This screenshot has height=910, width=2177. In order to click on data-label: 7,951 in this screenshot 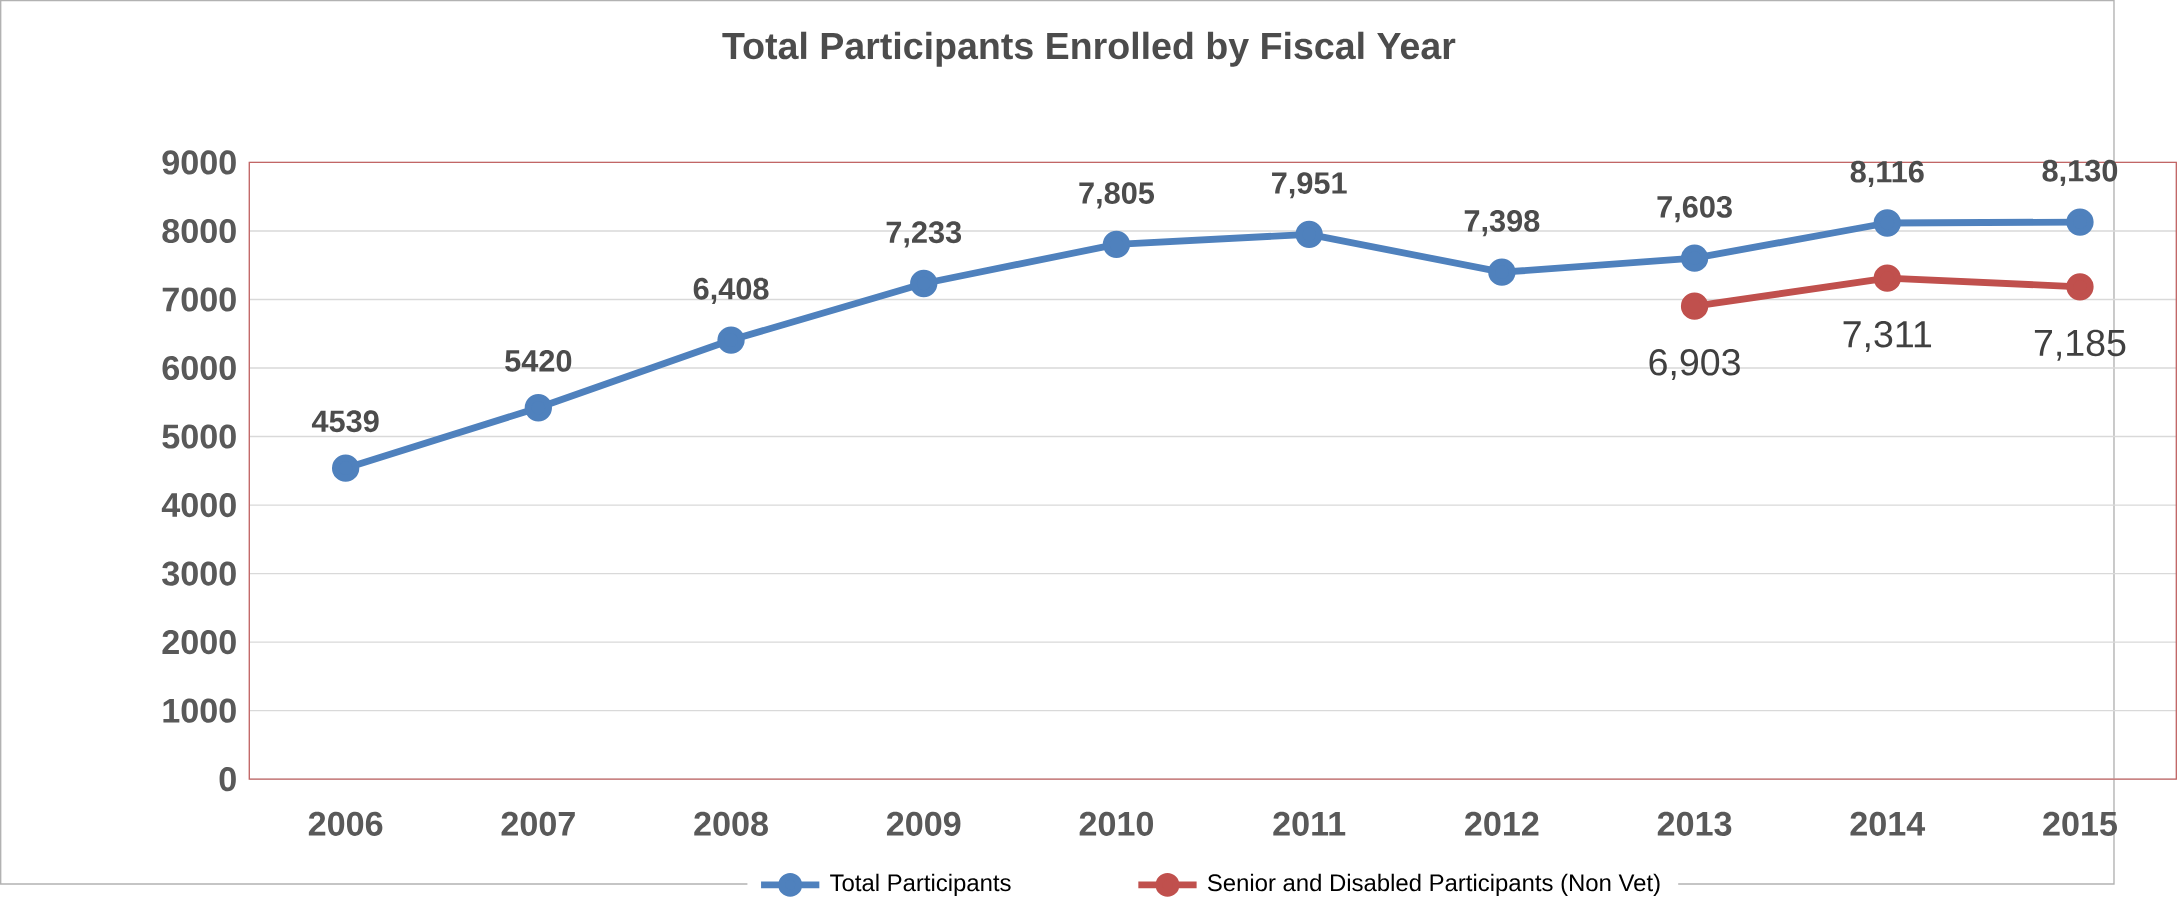, I will do `click(1309, 185)`.